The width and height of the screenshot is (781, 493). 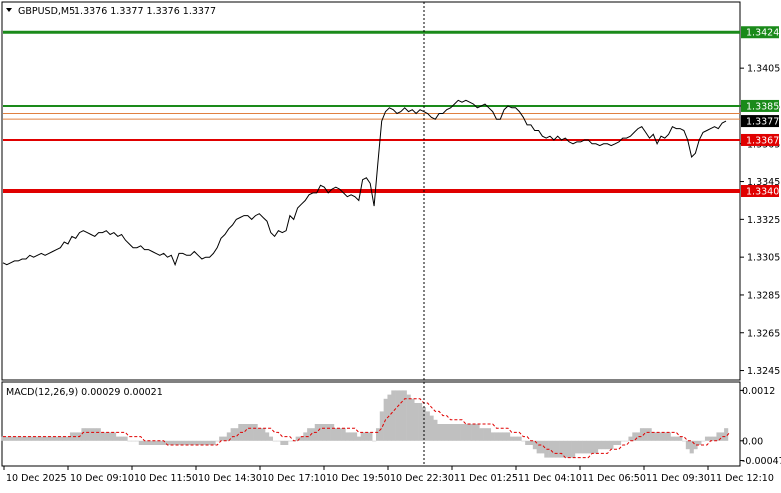 What do you see at coordinates (763, 371) in the screenshot?
I see `price-tick-label: 1.3245` at bounding box center [763, 371].